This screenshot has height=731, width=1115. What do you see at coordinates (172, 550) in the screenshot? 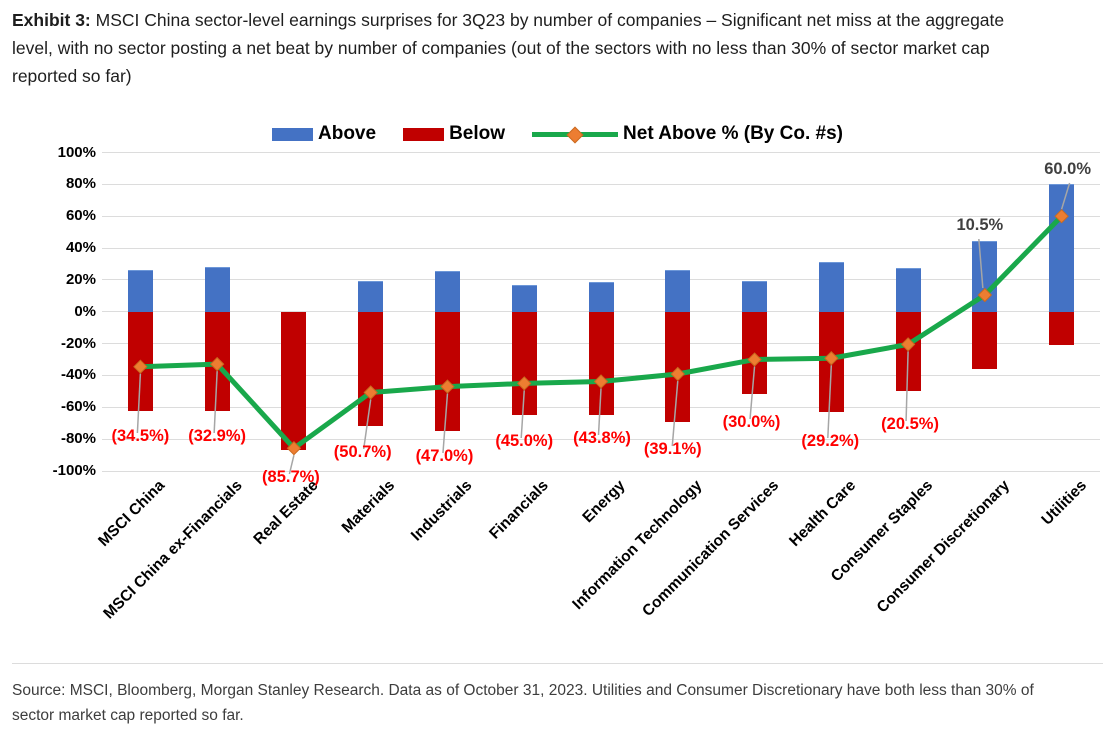
I see `x-axis-category-label: MSCI China ex-Financials` at bounding box center [172, 550].